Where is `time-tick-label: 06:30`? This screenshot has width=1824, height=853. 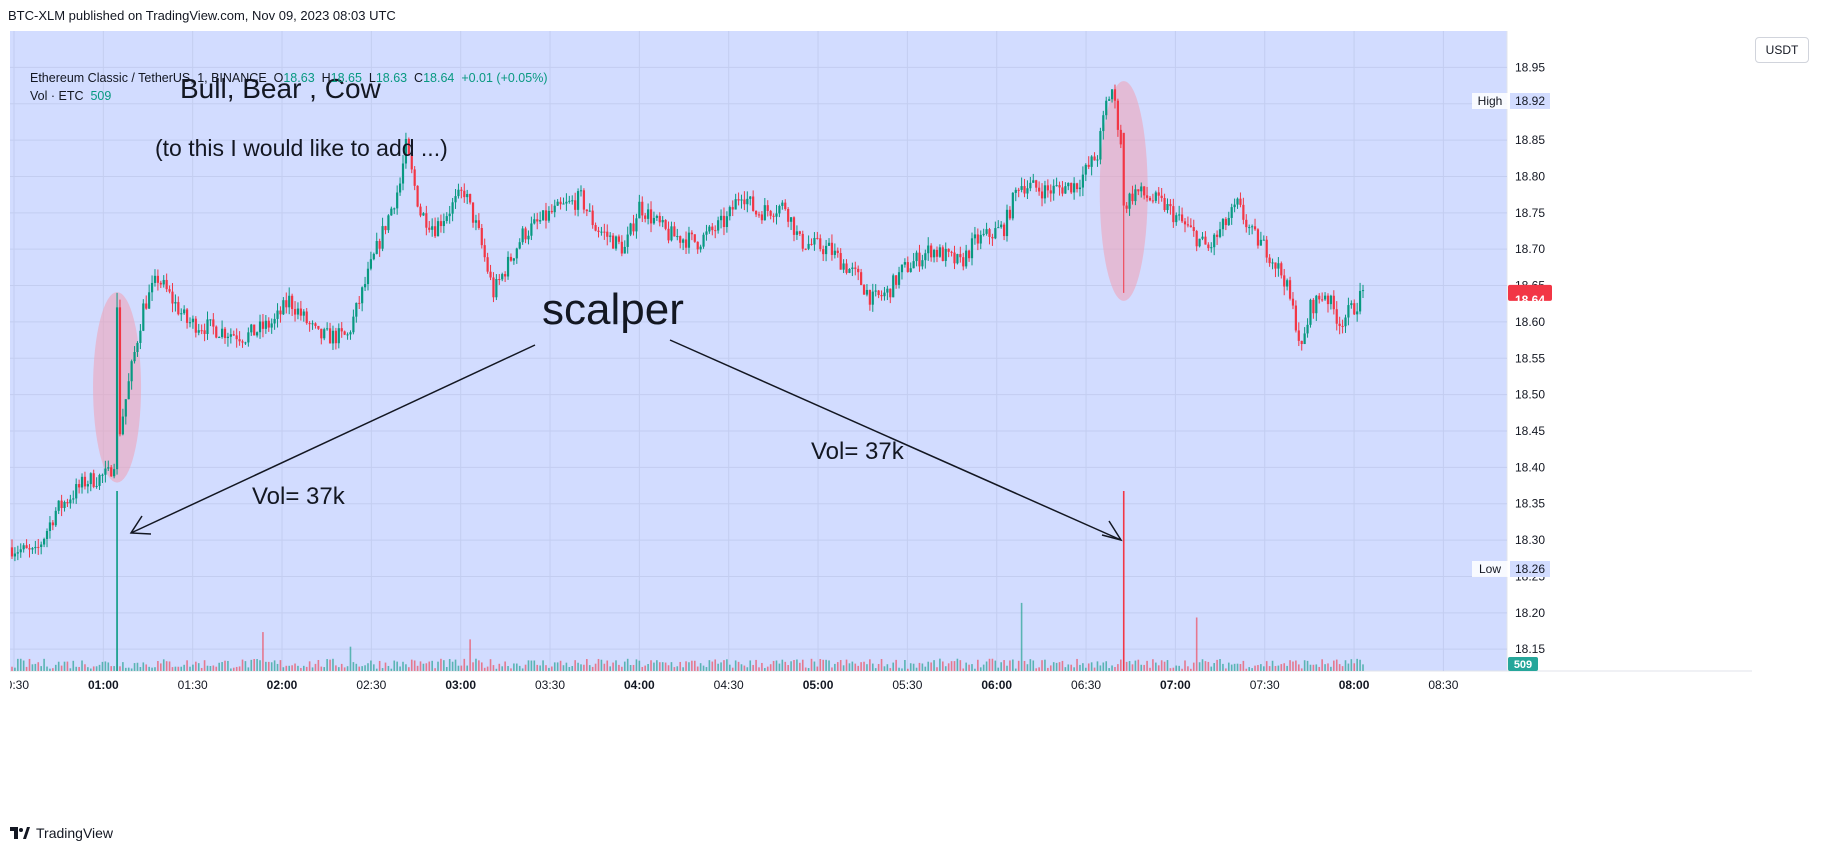
time-tick-label: 06:30 is located at coordinates (1086, 685).